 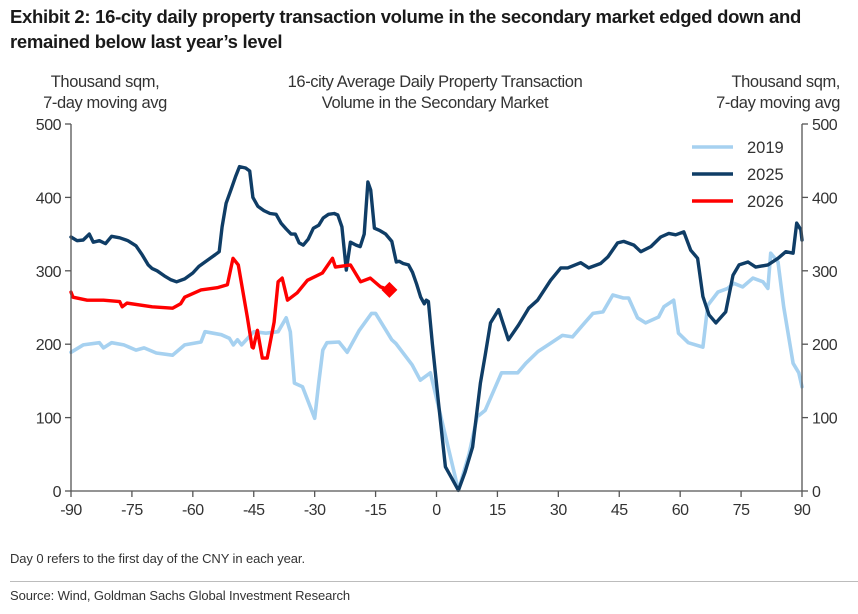 What do you see at coordinates (825, 198) in the screenshot?
I see `right-y-tick-label: 400` at bounding box center [825, 198].